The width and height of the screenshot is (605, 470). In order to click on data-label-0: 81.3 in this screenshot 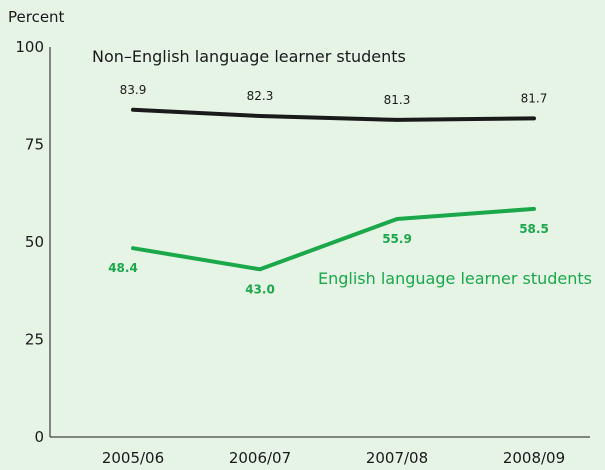, I will do `click(397, 100)`.